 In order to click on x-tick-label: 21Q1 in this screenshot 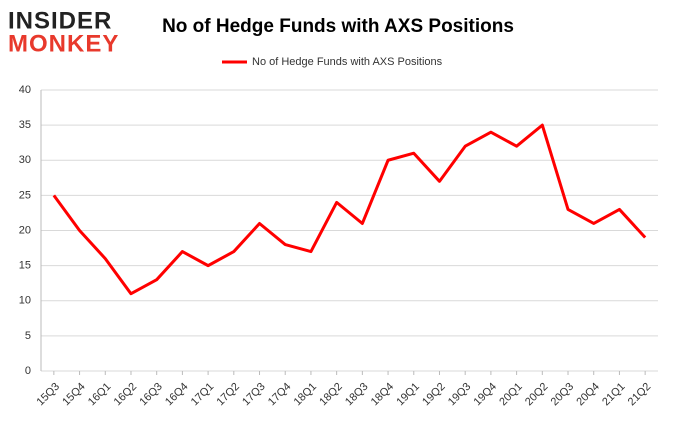, I will do `click(614, 395)`.